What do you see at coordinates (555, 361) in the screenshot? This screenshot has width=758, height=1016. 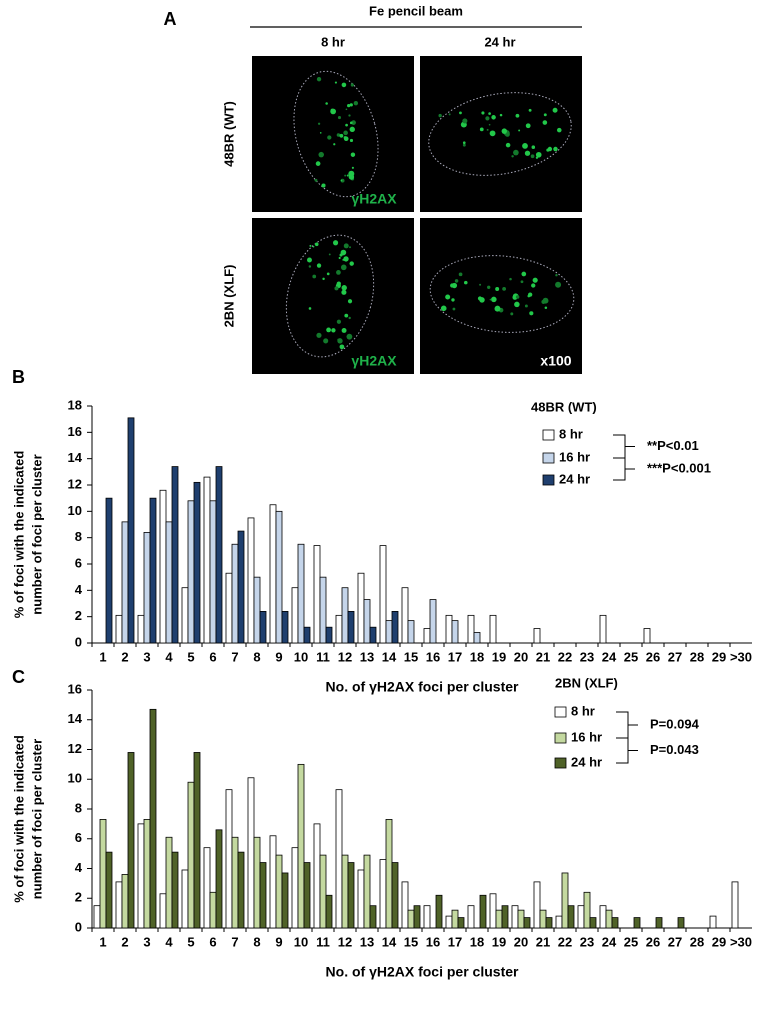 I see `magnification-label: x100` at bounding box center [555, 361].